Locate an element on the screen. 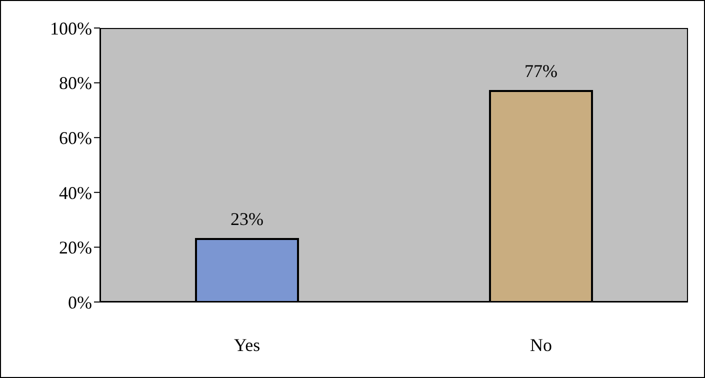 The width and height of the screenshot is (705, 378). y-tick-label: 20% is located at coordinates (75, 248).